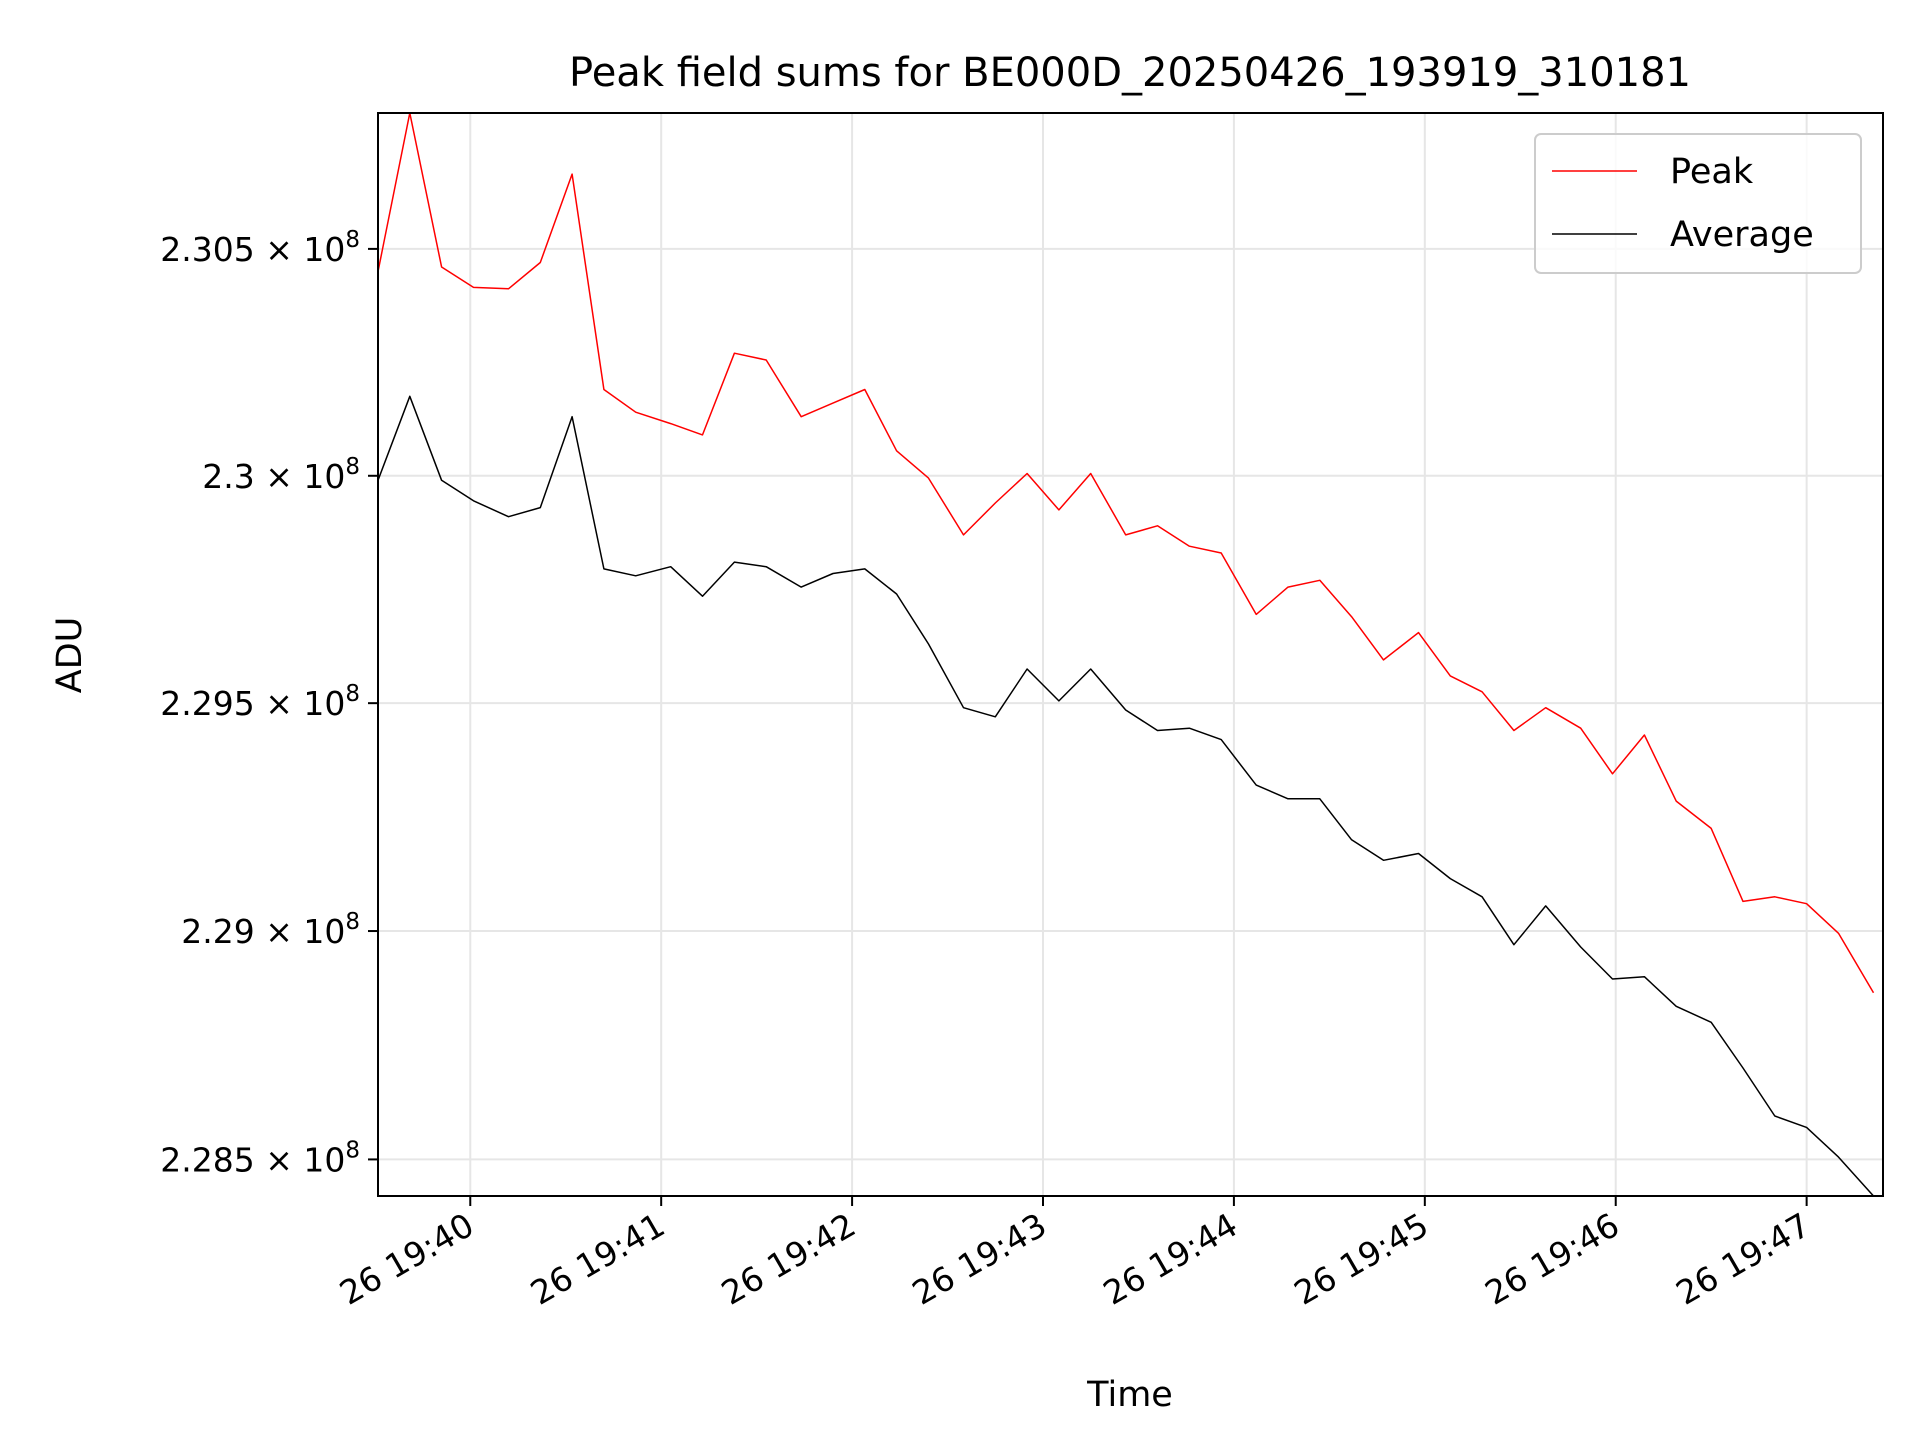 Image resolution: width=1920 pixels, height=1440 pixels. What do you see at coordinates (70, 655) in the screenshot?
I see `y-axis-label: ADU` at bounding box center [70, 655].